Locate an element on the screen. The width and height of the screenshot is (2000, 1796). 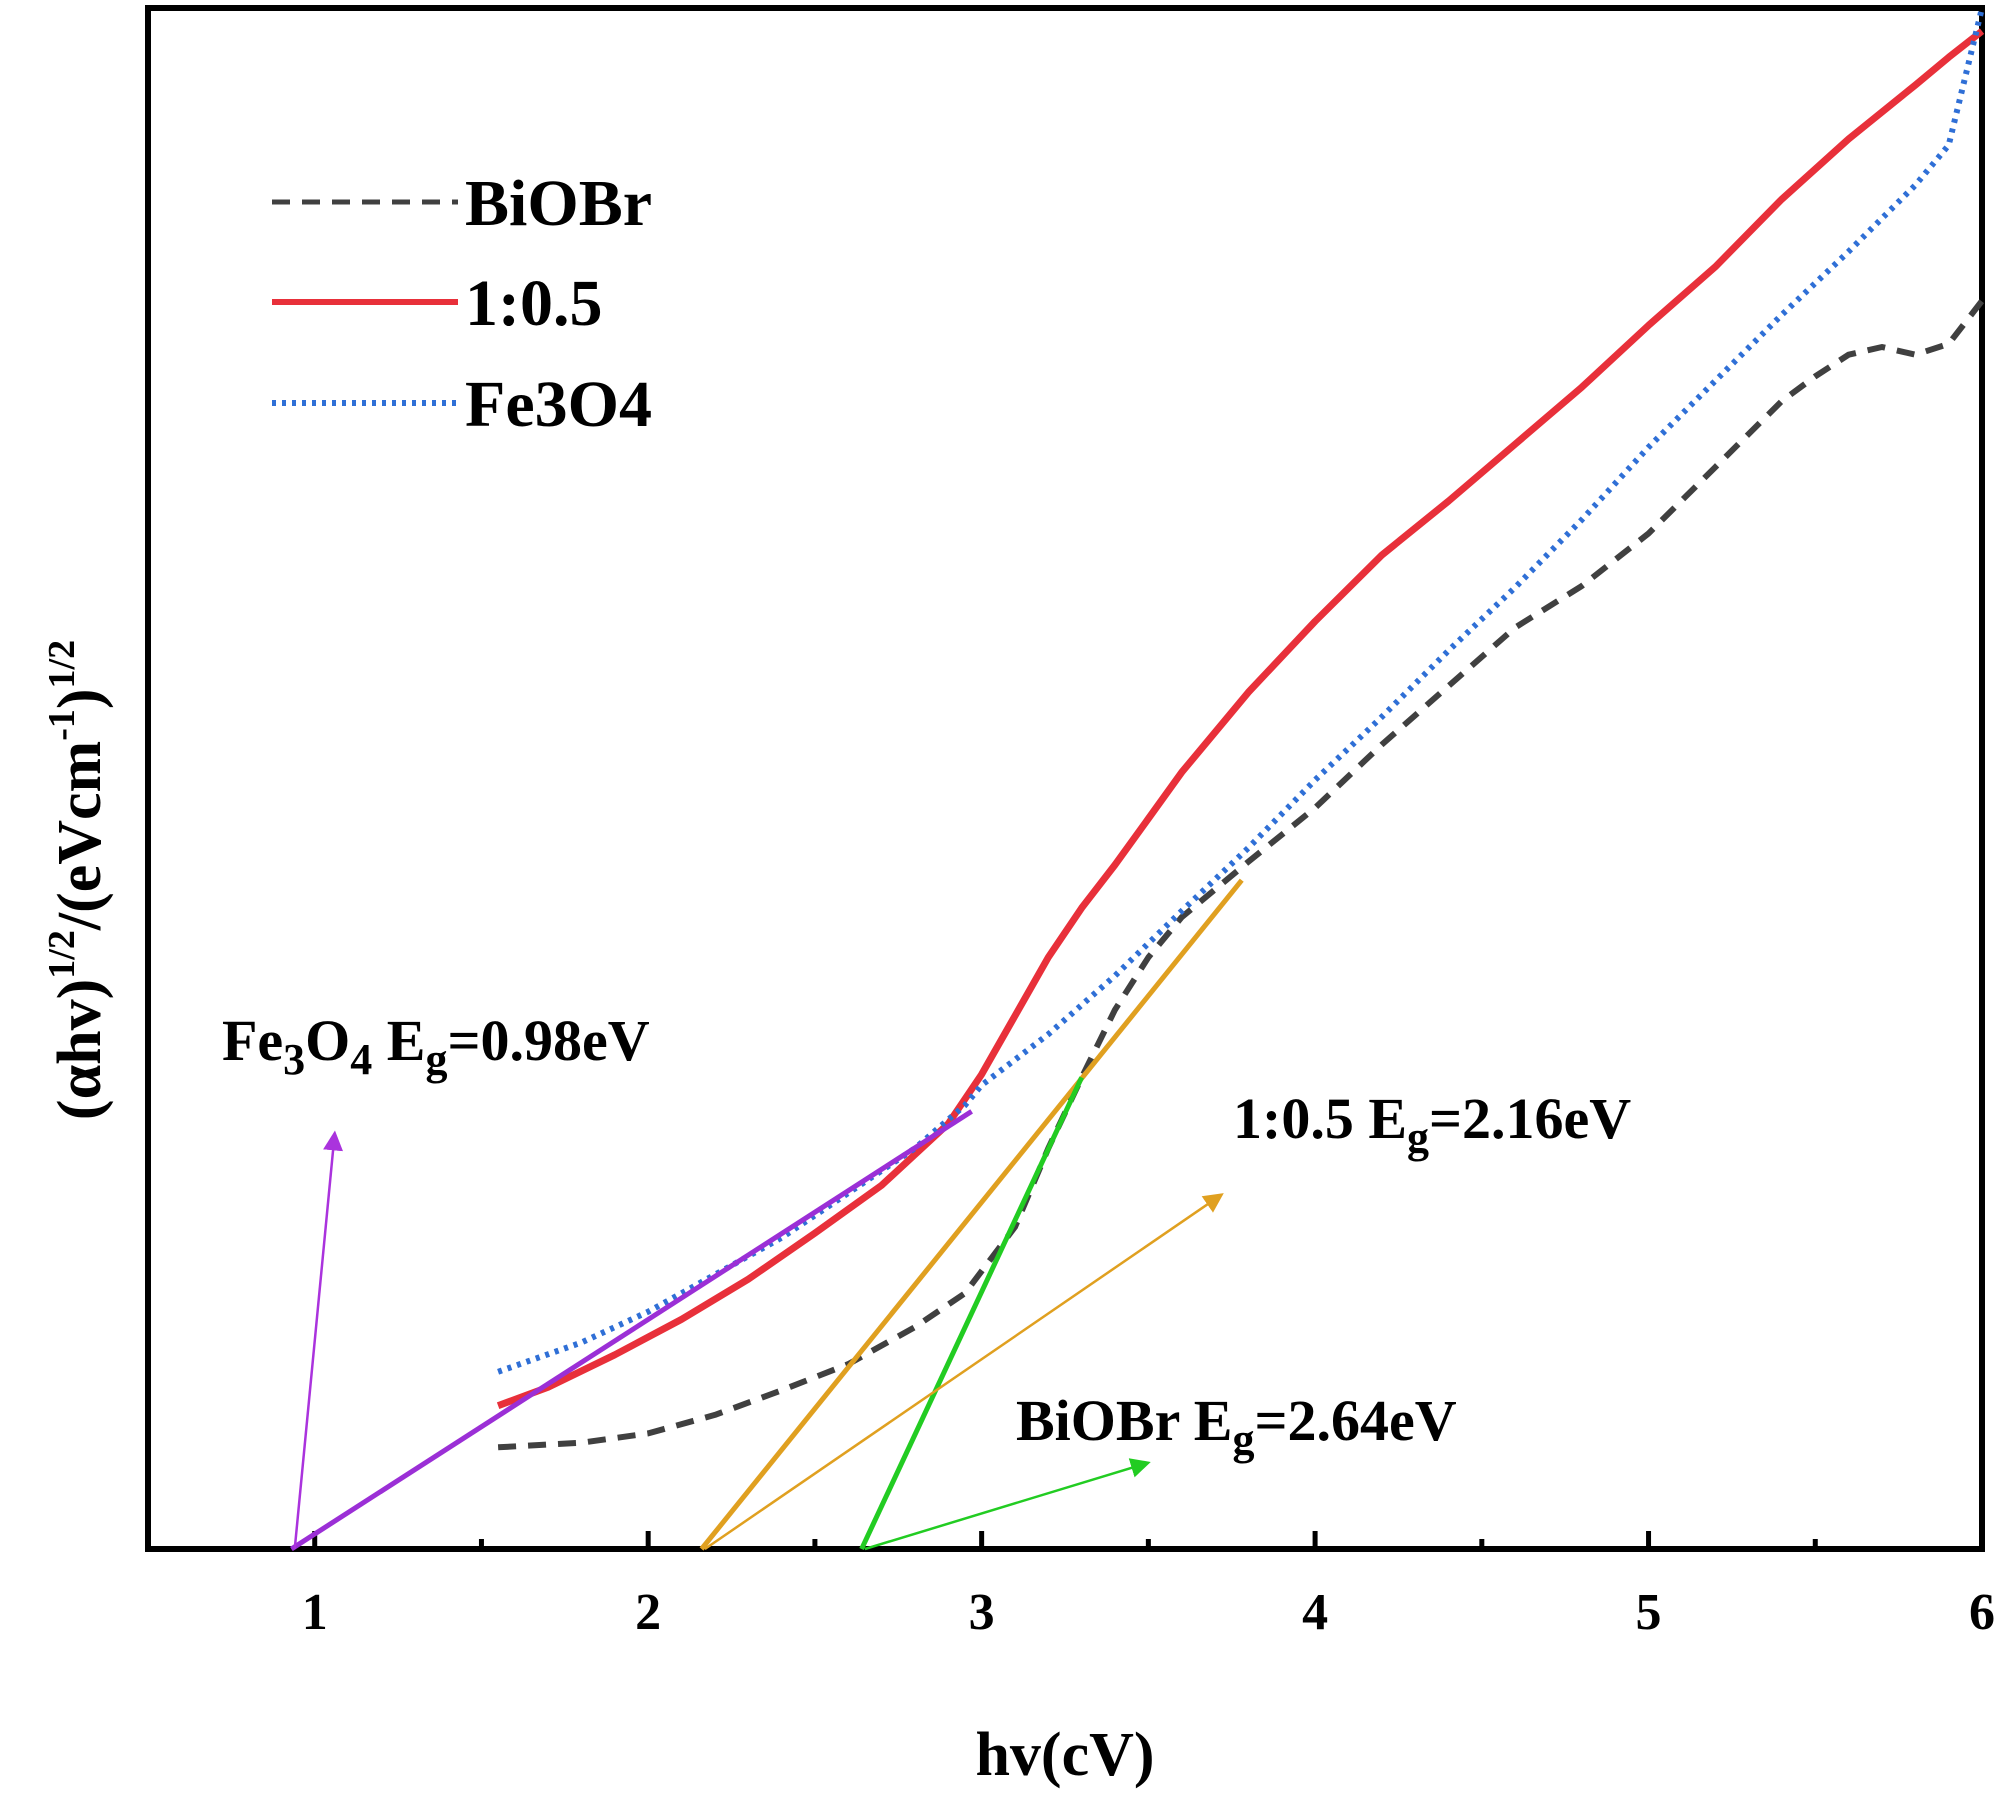
annotation-arrows is located at coordinates (758, 1340).